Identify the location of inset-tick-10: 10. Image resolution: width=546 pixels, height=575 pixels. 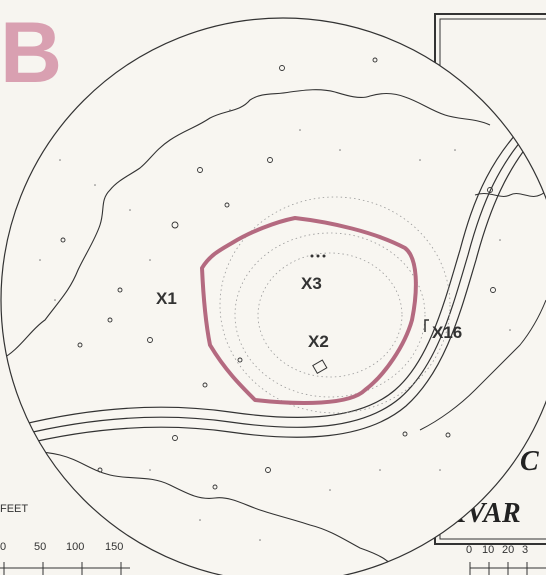
(488, 550).